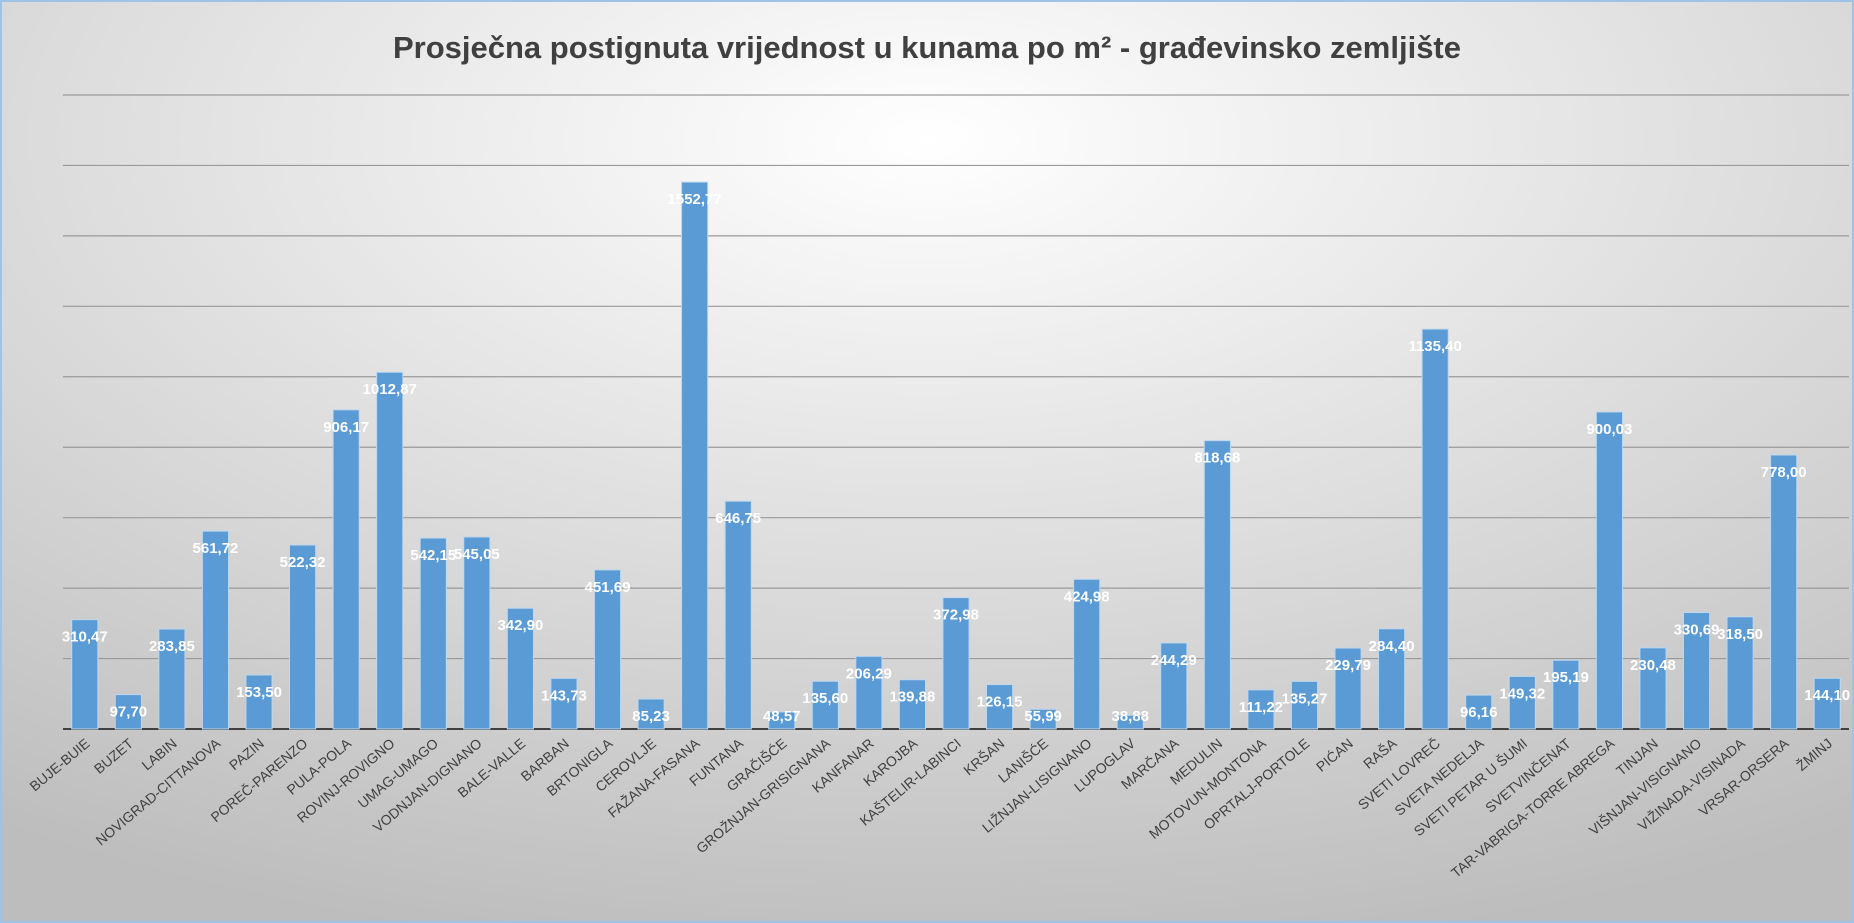  I want to click on value-label: 206,29, so click(869, 673).